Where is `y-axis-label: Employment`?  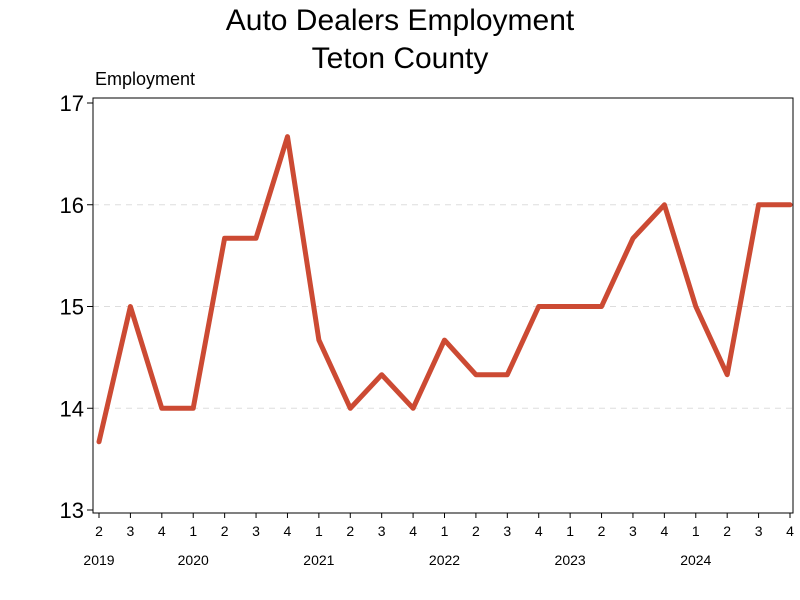 y-axis-label: Employment is located at coordinates (145, 79).